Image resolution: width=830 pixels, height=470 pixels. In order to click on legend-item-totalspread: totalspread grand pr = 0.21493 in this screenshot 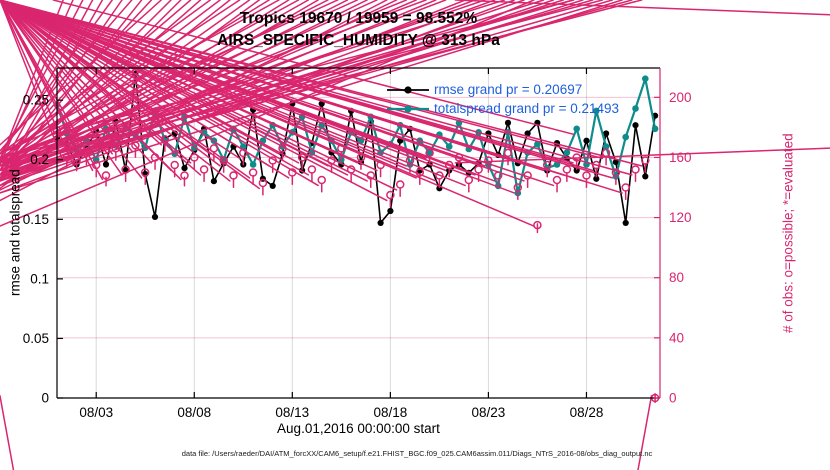, I will do `click(502, 108)`.